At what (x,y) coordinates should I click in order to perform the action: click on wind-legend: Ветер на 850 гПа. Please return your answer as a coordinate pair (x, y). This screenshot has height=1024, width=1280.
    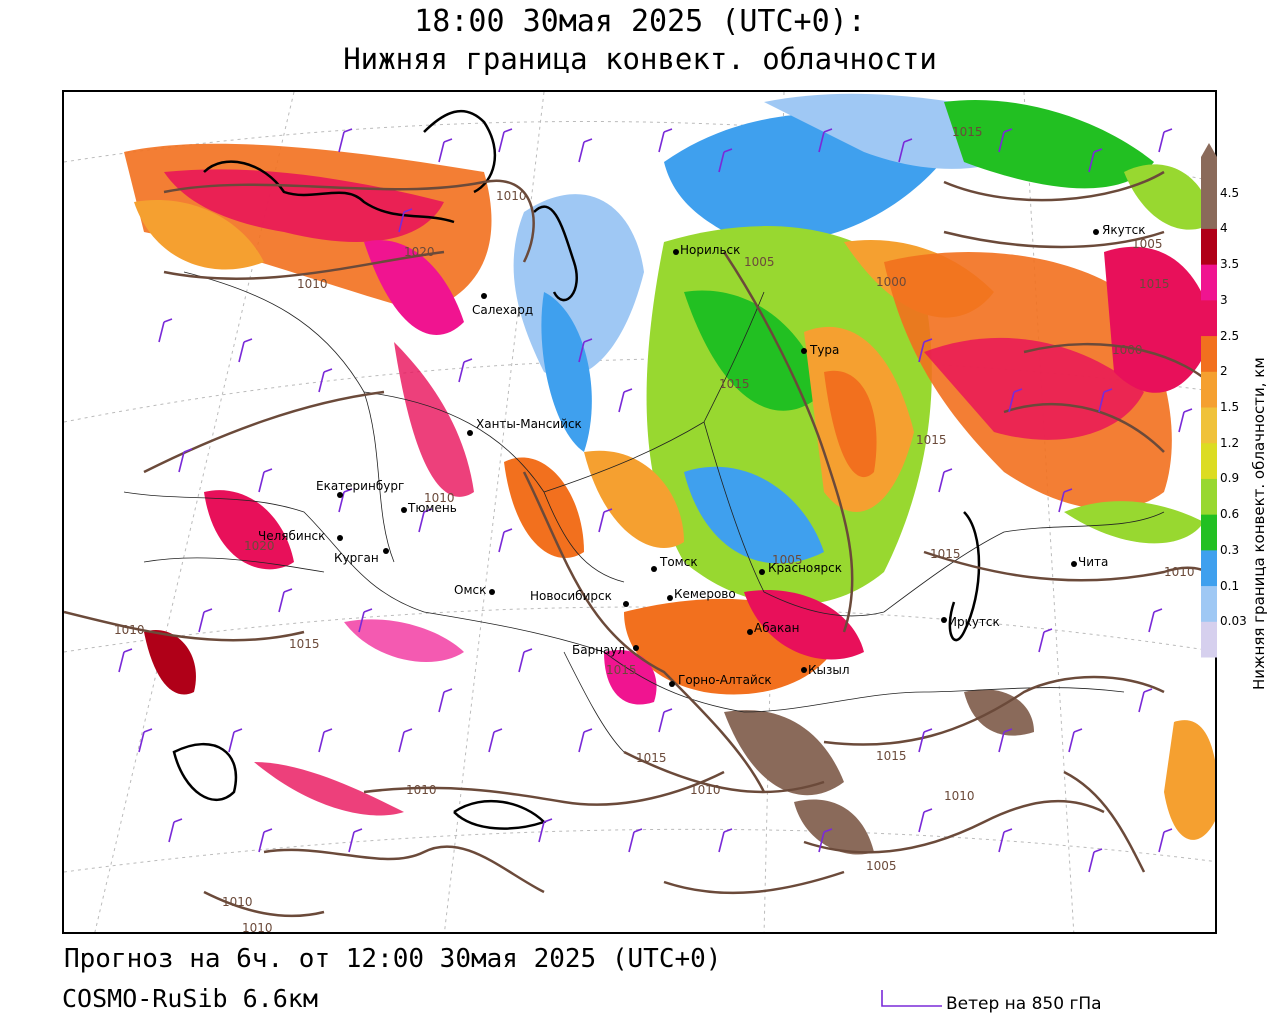
    Looking at the image, I should click on (1020, 1003).